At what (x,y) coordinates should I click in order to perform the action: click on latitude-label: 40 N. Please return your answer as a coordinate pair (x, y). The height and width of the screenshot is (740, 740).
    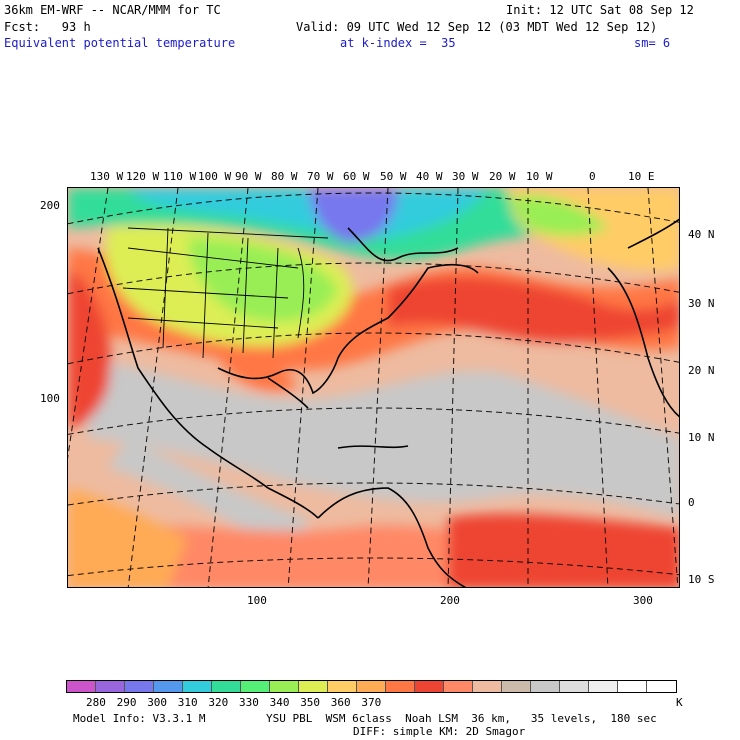
    Looking at the image, I should click on (701, 234).